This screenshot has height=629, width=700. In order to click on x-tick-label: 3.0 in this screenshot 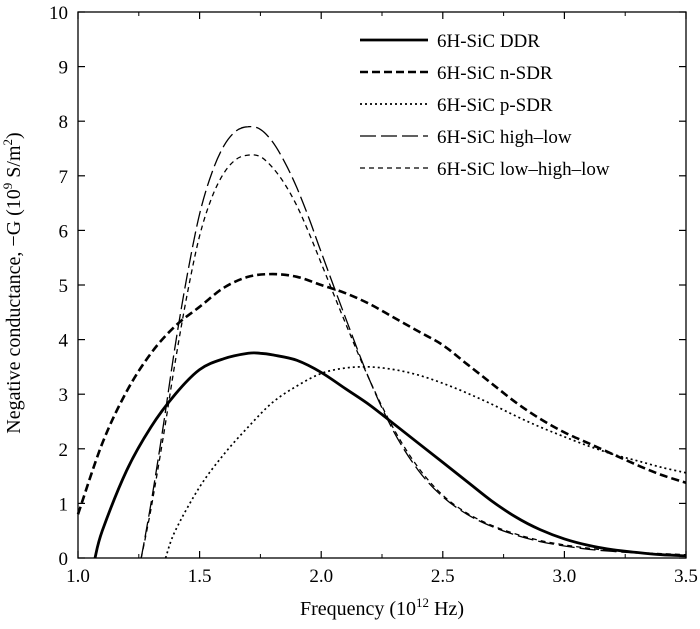, I will do `click(565, 576)`.